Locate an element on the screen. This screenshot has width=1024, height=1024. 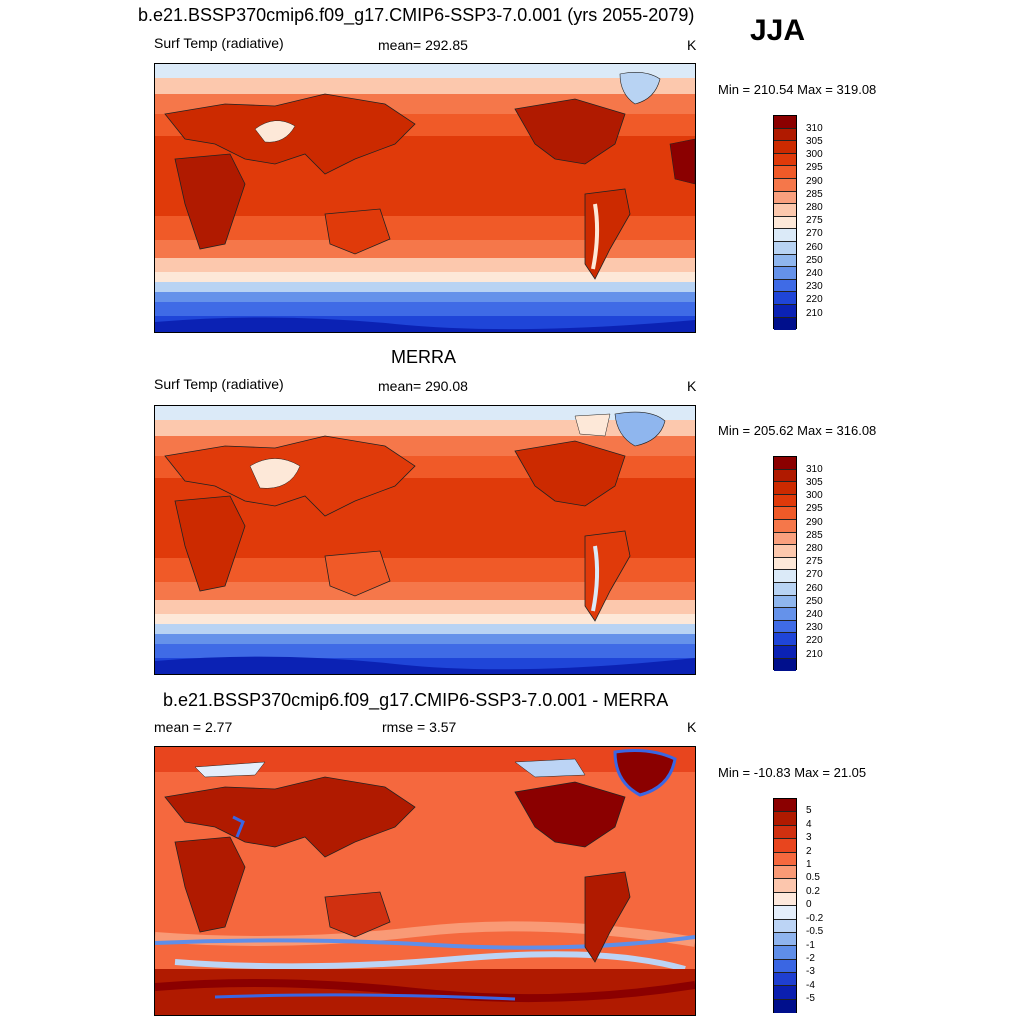
panel2-units: K is located at coordinates (692, 386).